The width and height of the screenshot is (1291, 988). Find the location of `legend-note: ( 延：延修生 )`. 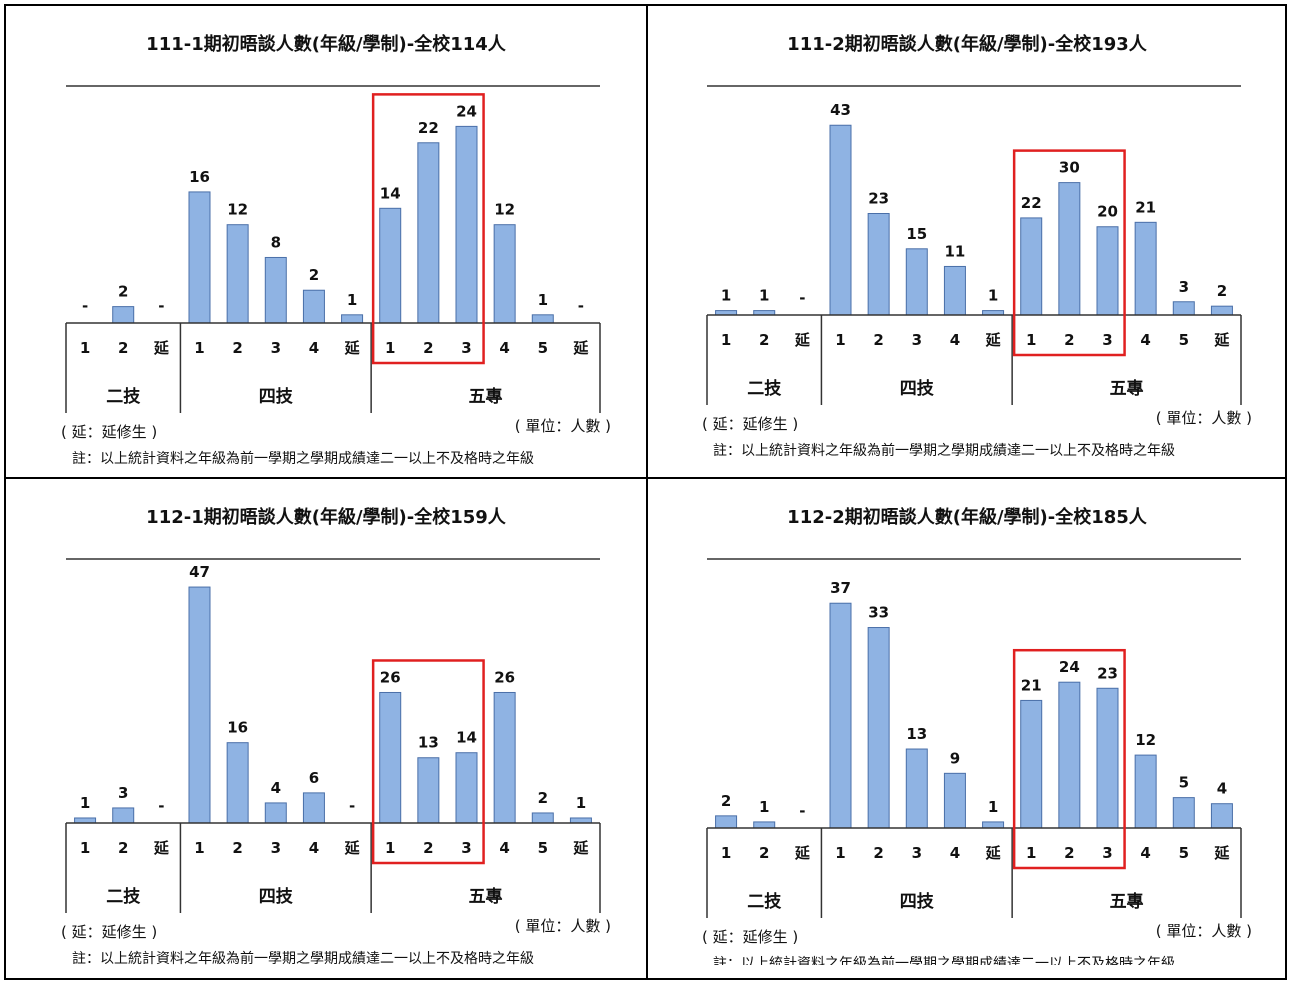

legend-note: ( 延：延修生 ) is located at coordinates (750, 424).